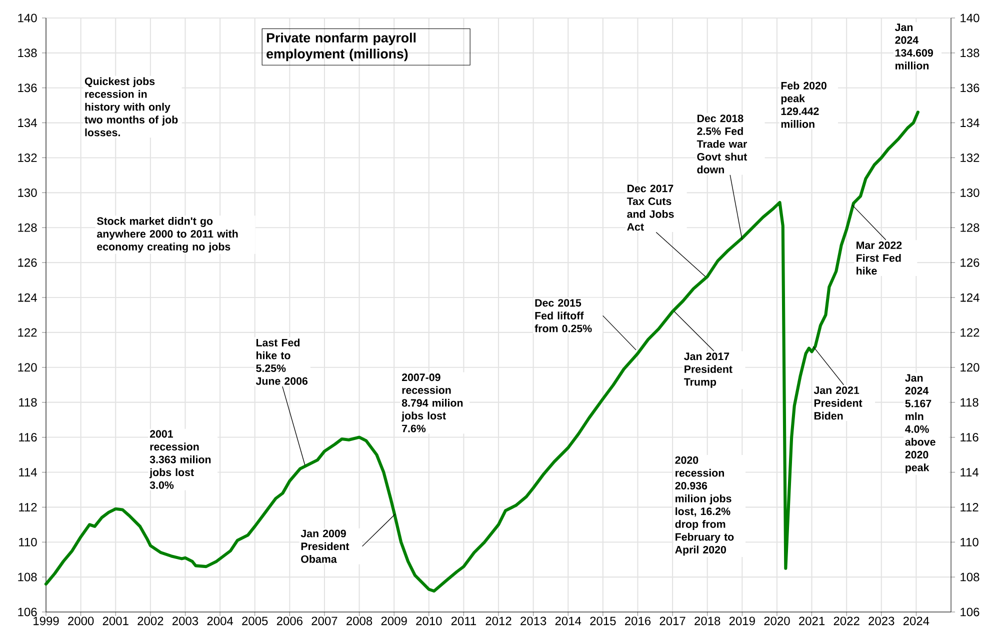  What do you see at coordinates (803, 105) in the screenshot?
I see `annotation: Feb 2020 peak 129.442 million` at bounding box center [803, 105].